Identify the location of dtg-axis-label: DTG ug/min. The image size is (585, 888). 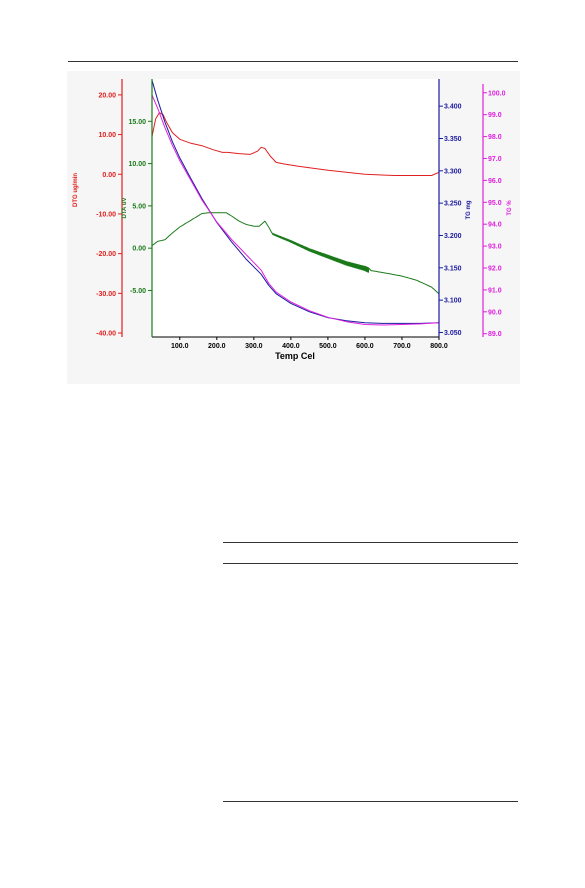
(76, 190).